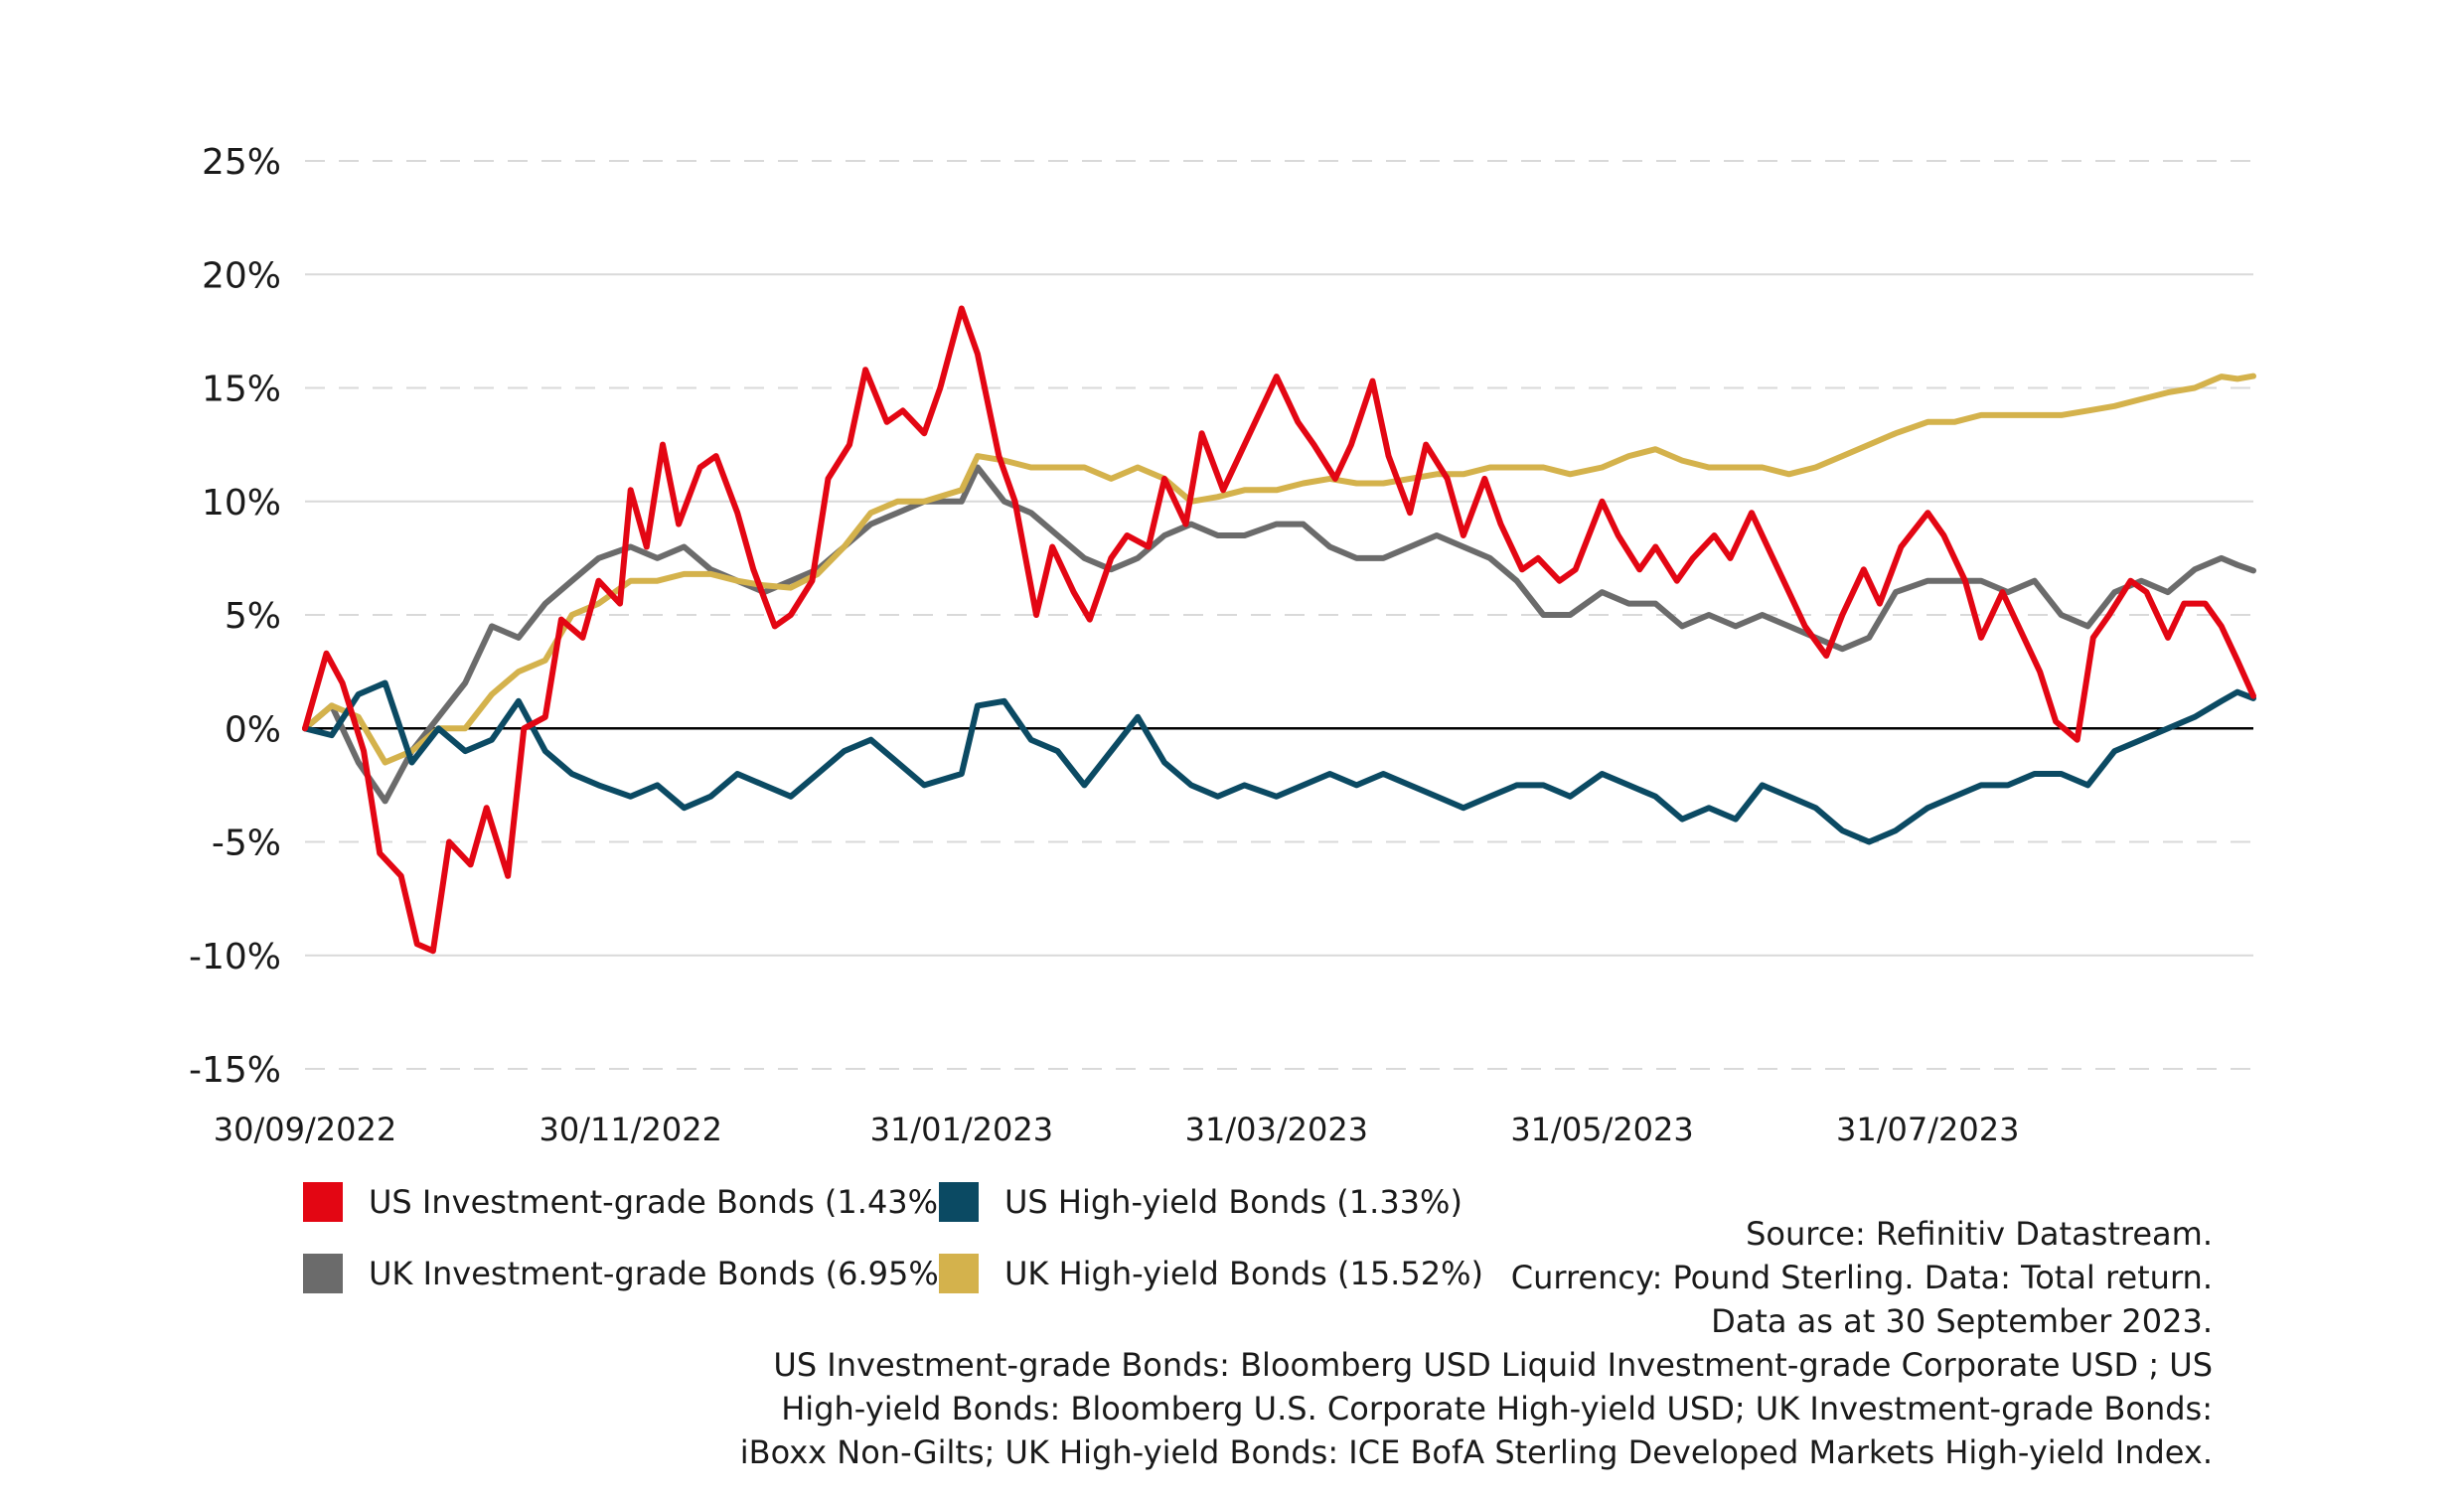 The height and width of the screenshot is (1501, 2464). I want to click on legend-swatch-us-hy, so click(959, 1202).